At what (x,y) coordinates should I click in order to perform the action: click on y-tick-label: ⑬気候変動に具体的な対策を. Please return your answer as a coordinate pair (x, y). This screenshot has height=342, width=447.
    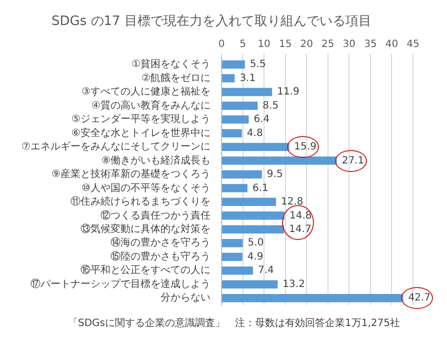
    Looking at the image, I should click on (145, 229).